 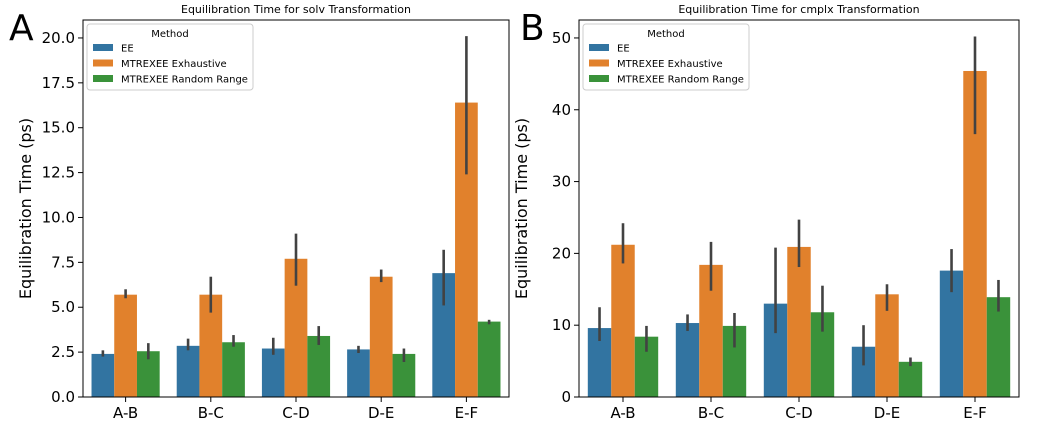 I want to click on y-tick-label: 10.0, so click(x=58, y=217).